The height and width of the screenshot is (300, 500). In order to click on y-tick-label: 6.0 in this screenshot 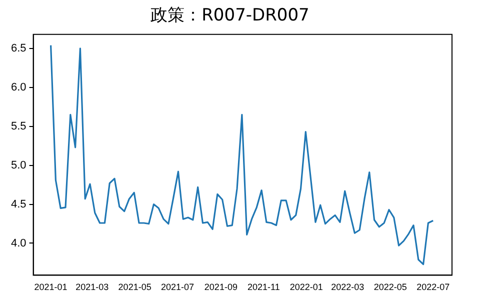, I will do `click(18, 87)`.